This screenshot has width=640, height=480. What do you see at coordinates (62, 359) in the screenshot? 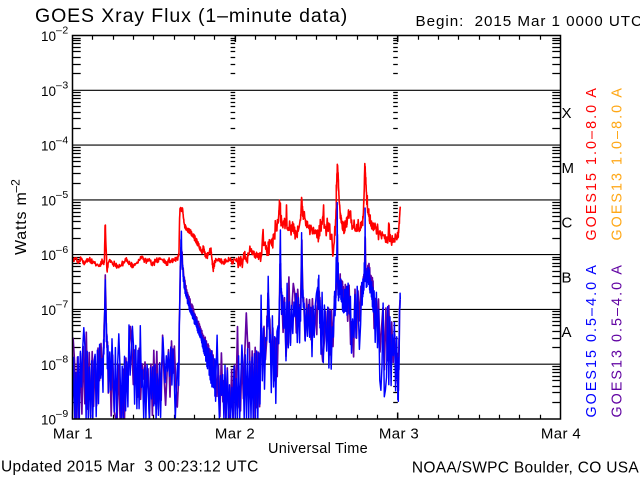
I see `svg-text: –8` at bounding box center [62, 359].